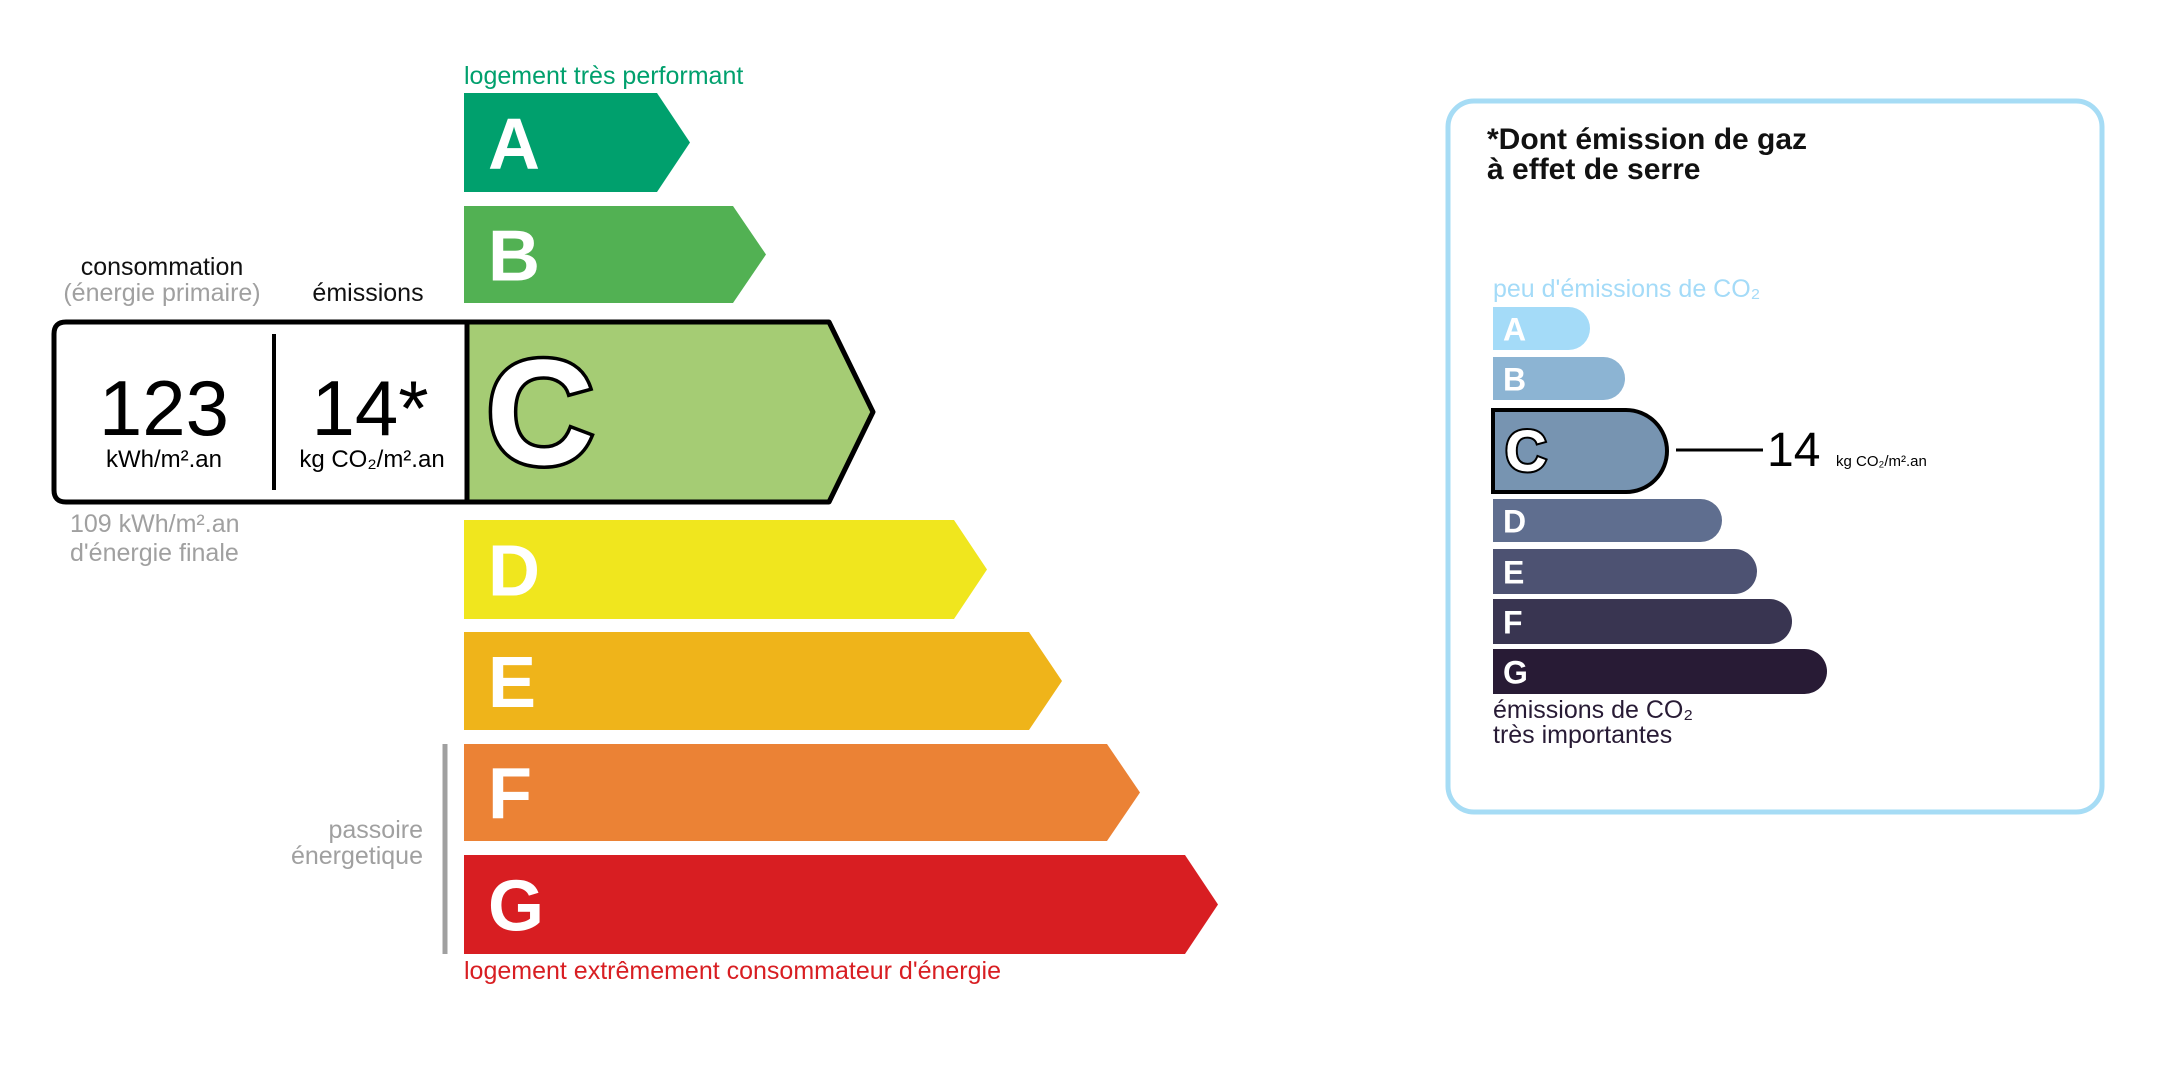 The image size is (2169, 1079). Describe the element at coordinates (1647, 139) in the screenshot. I see `ges-title-1: *Dont émission de gaz` at that location.